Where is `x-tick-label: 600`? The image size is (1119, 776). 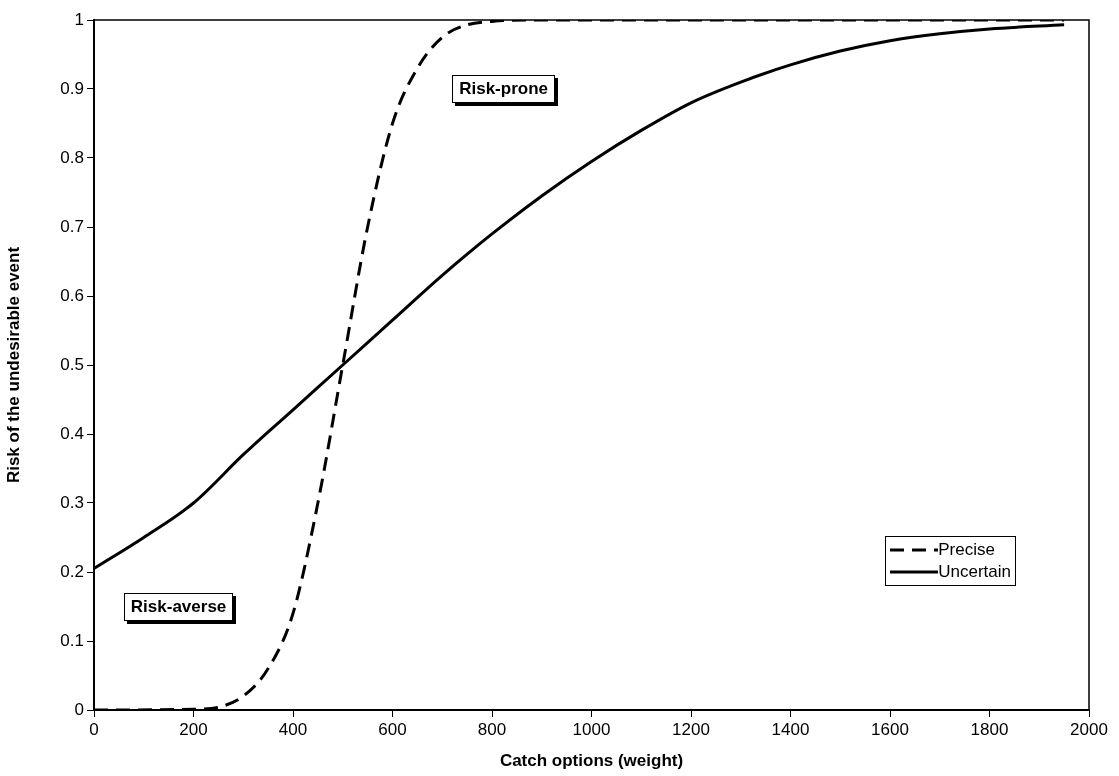 x-tick-label: 600 is located at coordinates (392, 729).